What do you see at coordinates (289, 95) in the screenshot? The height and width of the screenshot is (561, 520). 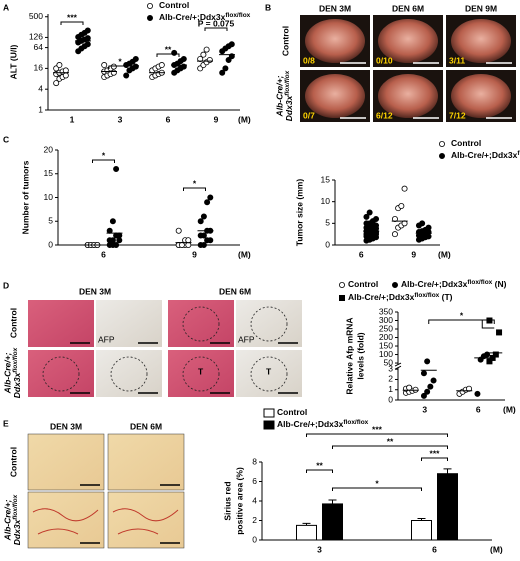 I see `row-label: Ddx3xflox/flox` at bounding box center [289, 95].